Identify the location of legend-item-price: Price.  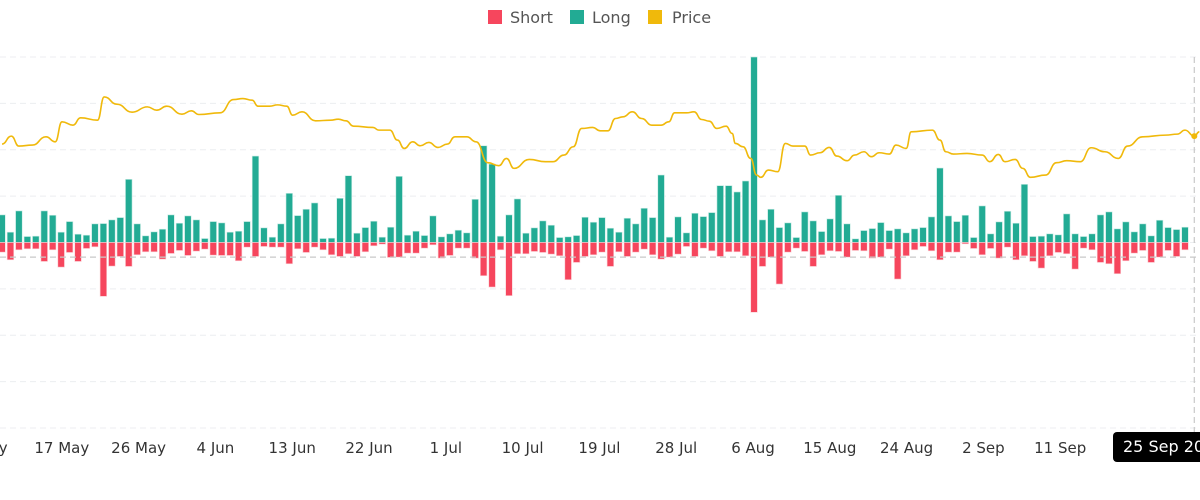
(679, 17).